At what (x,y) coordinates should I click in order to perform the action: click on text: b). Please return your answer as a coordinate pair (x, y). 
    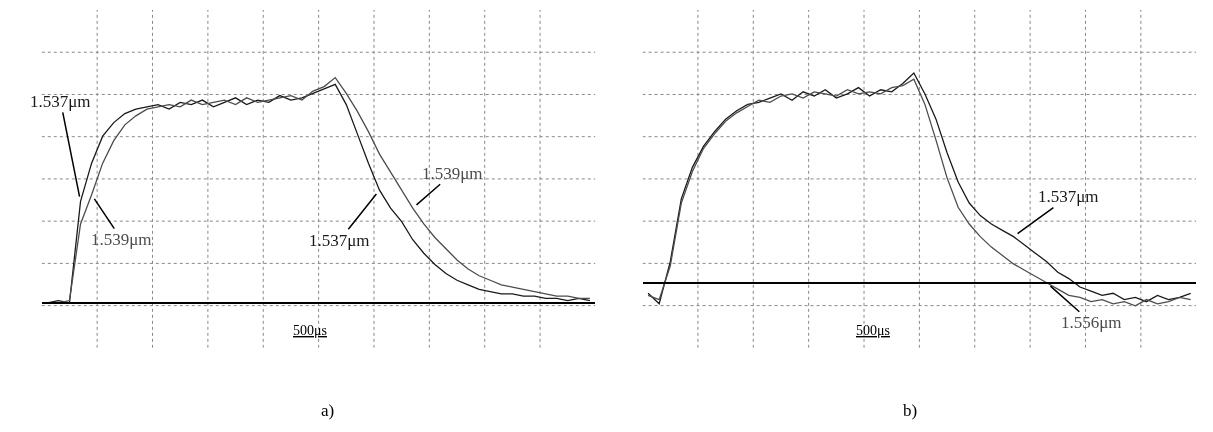
    Looking at the image, I should click on (910, 410).